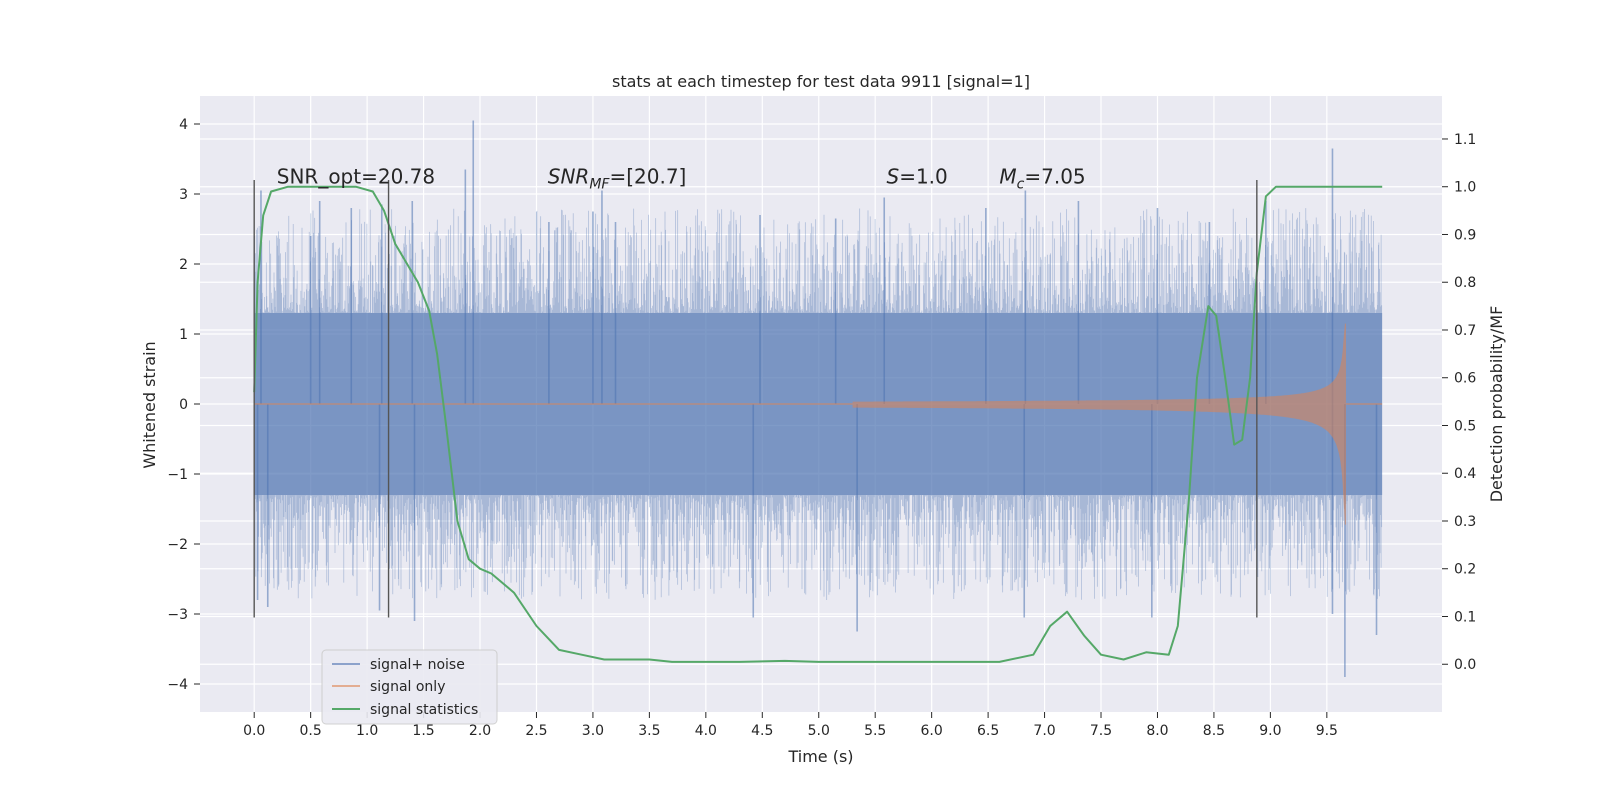 The width and height of the screenshot is (1600, 800). Describe the element at coordinates (1007, 177) in the screenshot. I see `annotation-italic: M` at that location.